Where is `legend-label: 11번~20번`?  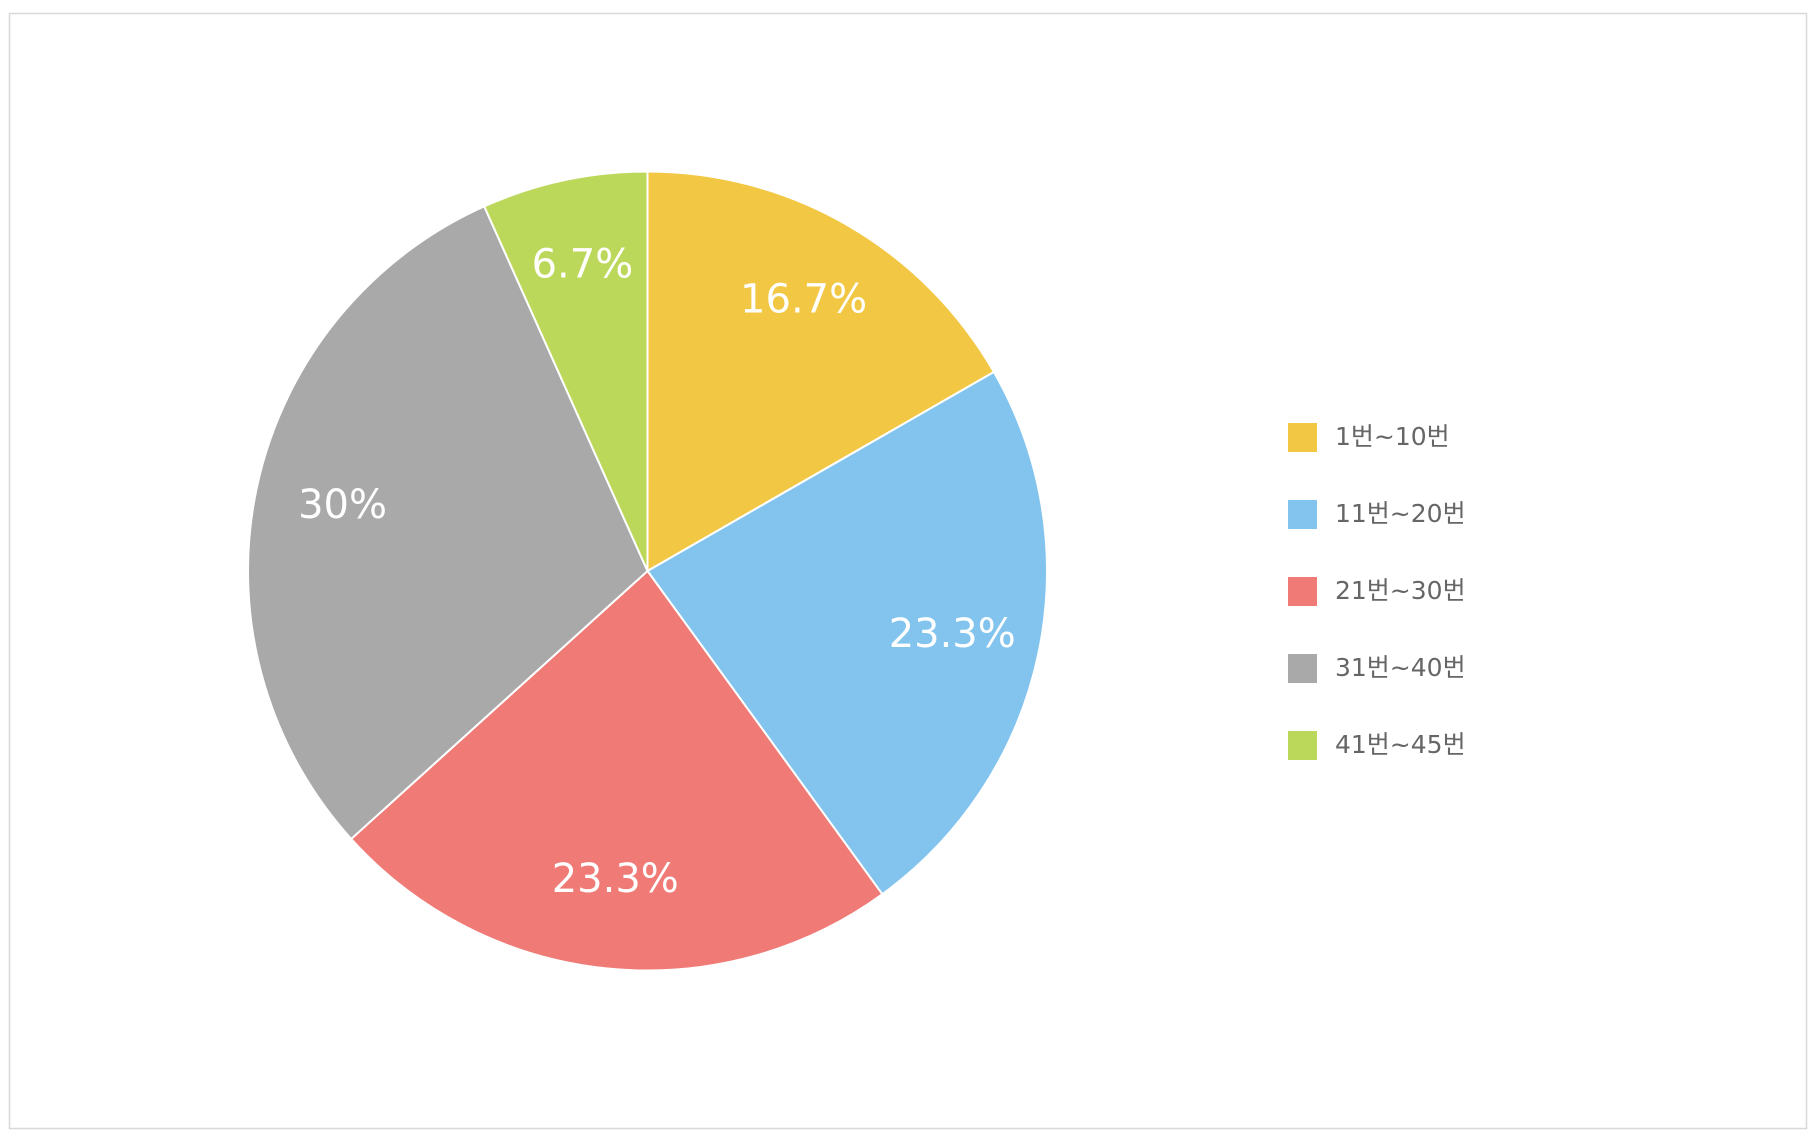 legend-label: 11번~20번 is located at coordinates (1400, 513).